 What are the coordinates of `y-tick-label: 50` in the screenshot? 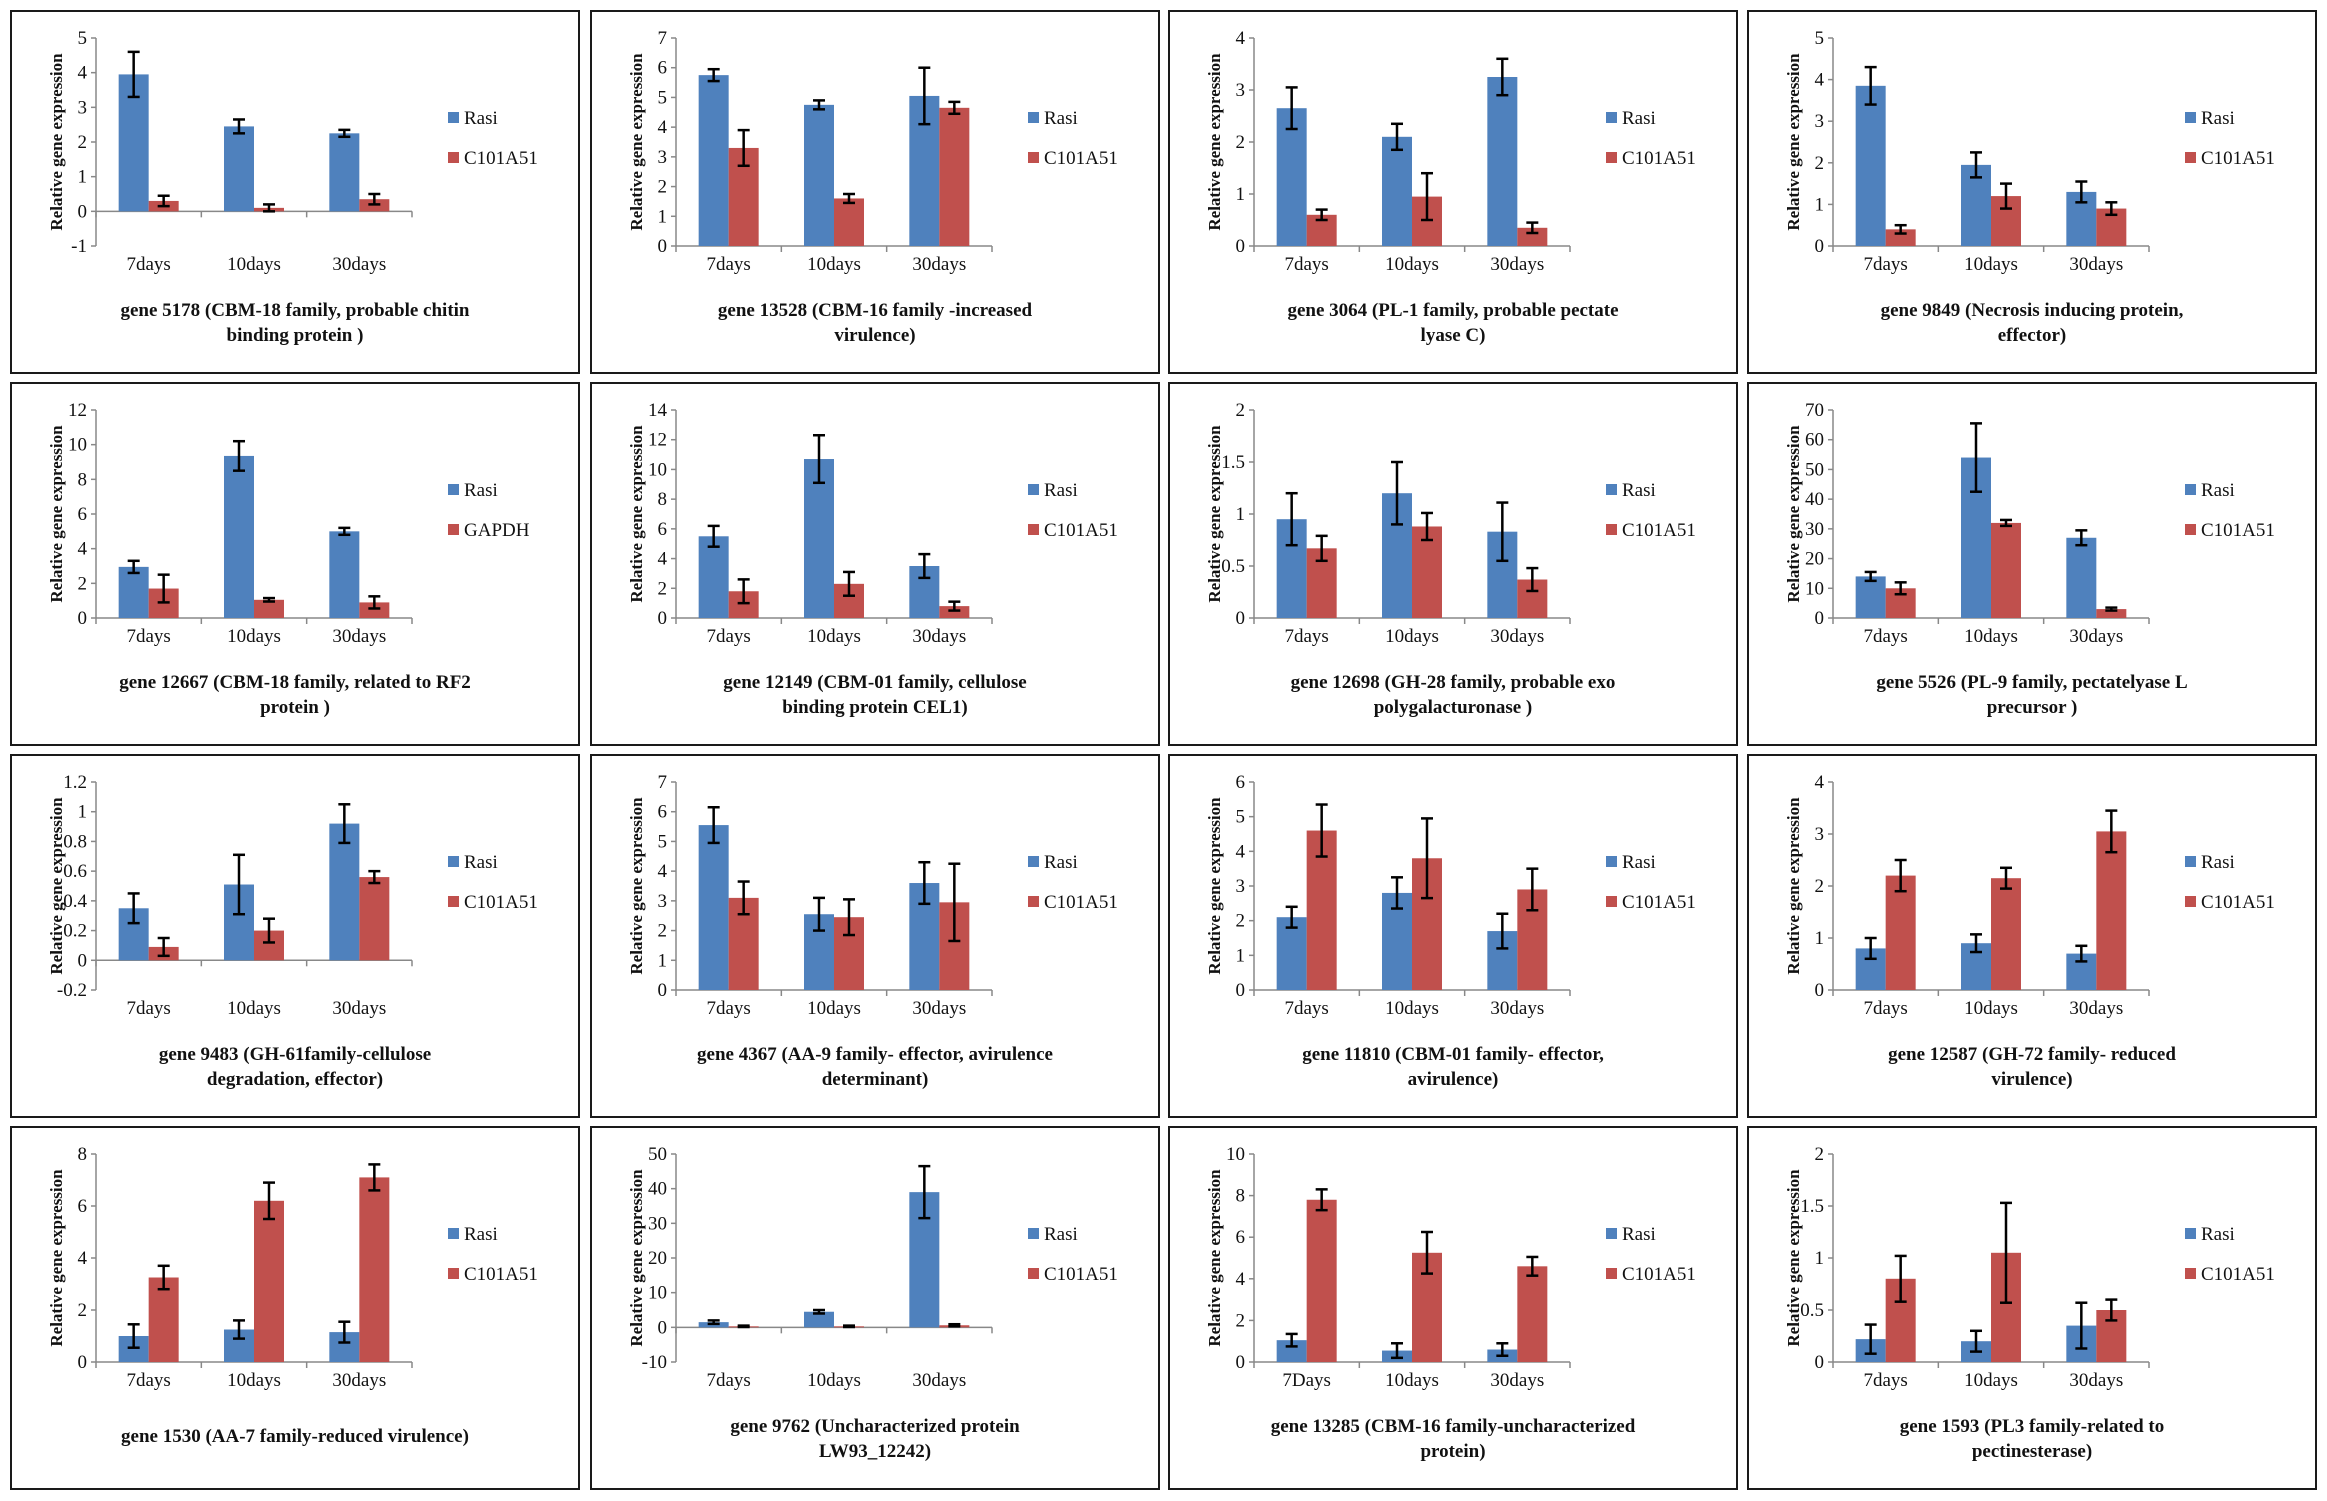 It's located at (657, 1154).